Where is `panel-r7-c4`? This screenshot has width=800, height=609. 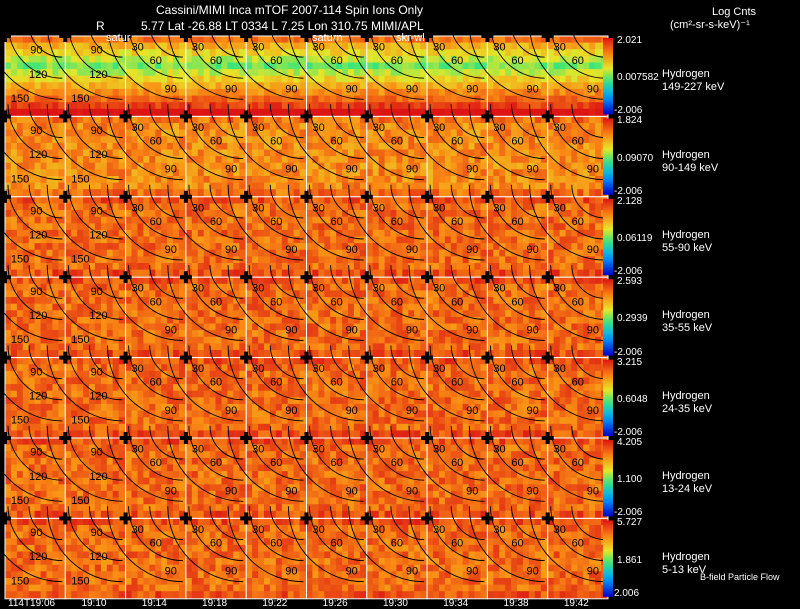 panel-r7-c4 is located at coordinates (207, 553).